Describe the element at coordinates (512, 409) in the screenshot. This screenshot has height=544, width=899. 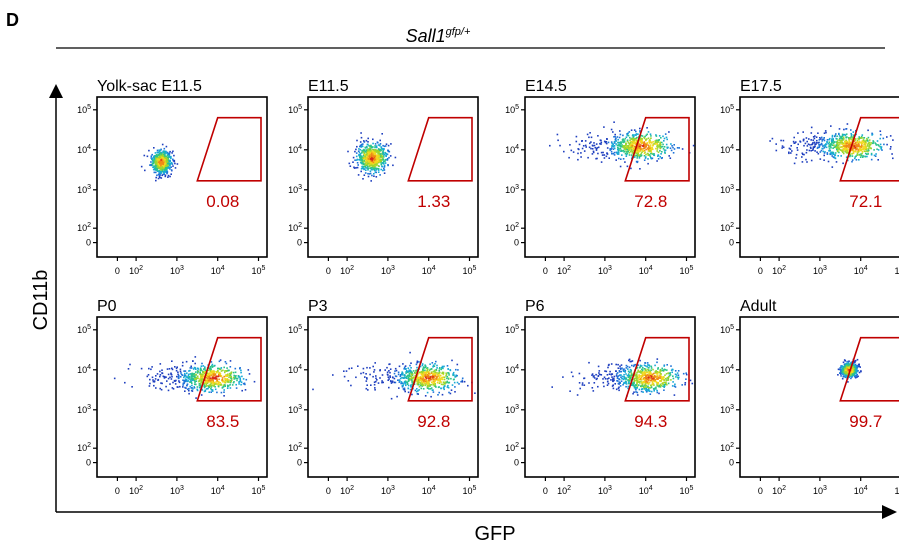
I see `y-tick-label: 10³` at that location.